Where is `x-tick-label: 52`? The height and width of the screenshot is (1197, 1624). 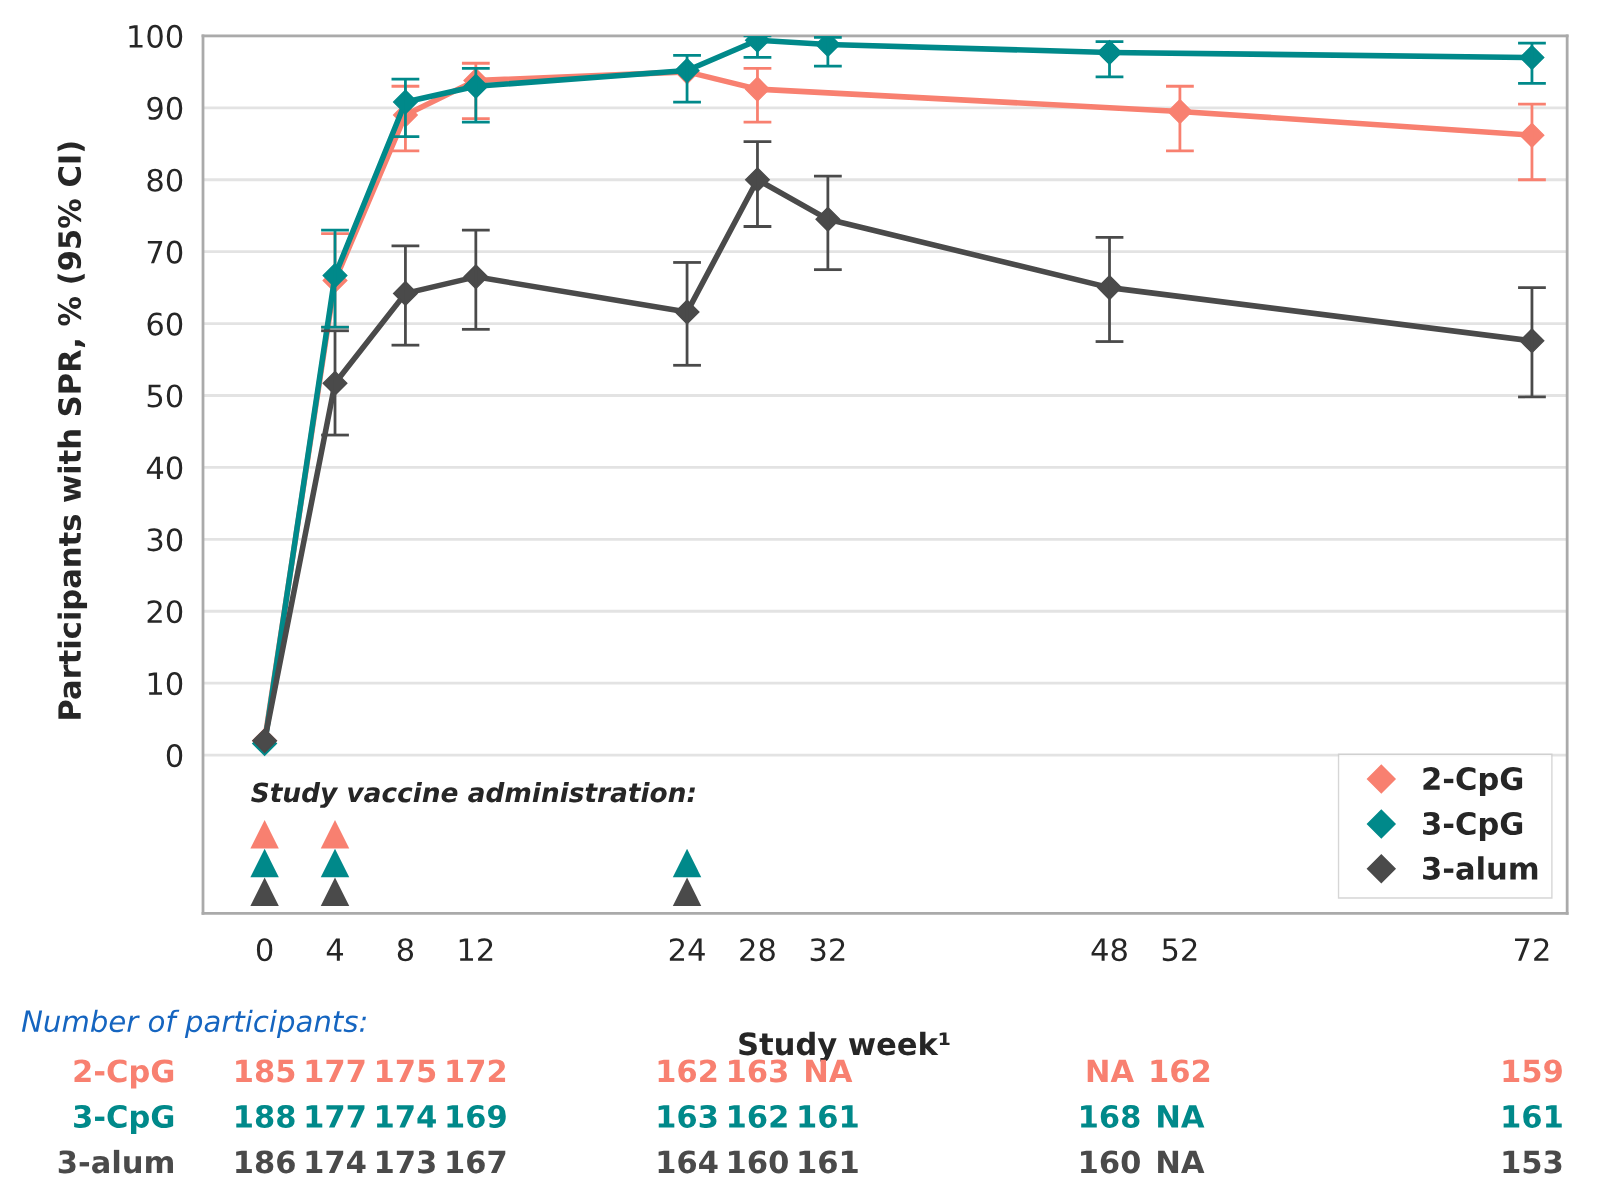 x-tick-label: 52 is located at coordinates (1179, 950).